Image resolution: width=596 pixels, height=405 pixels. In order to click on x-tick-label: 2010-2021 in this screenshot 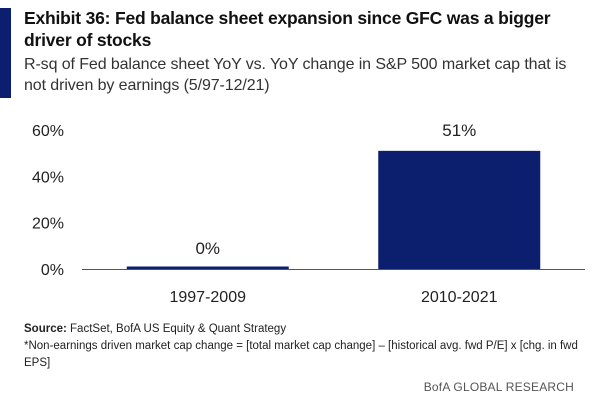, I will do `click(459, 297)`.